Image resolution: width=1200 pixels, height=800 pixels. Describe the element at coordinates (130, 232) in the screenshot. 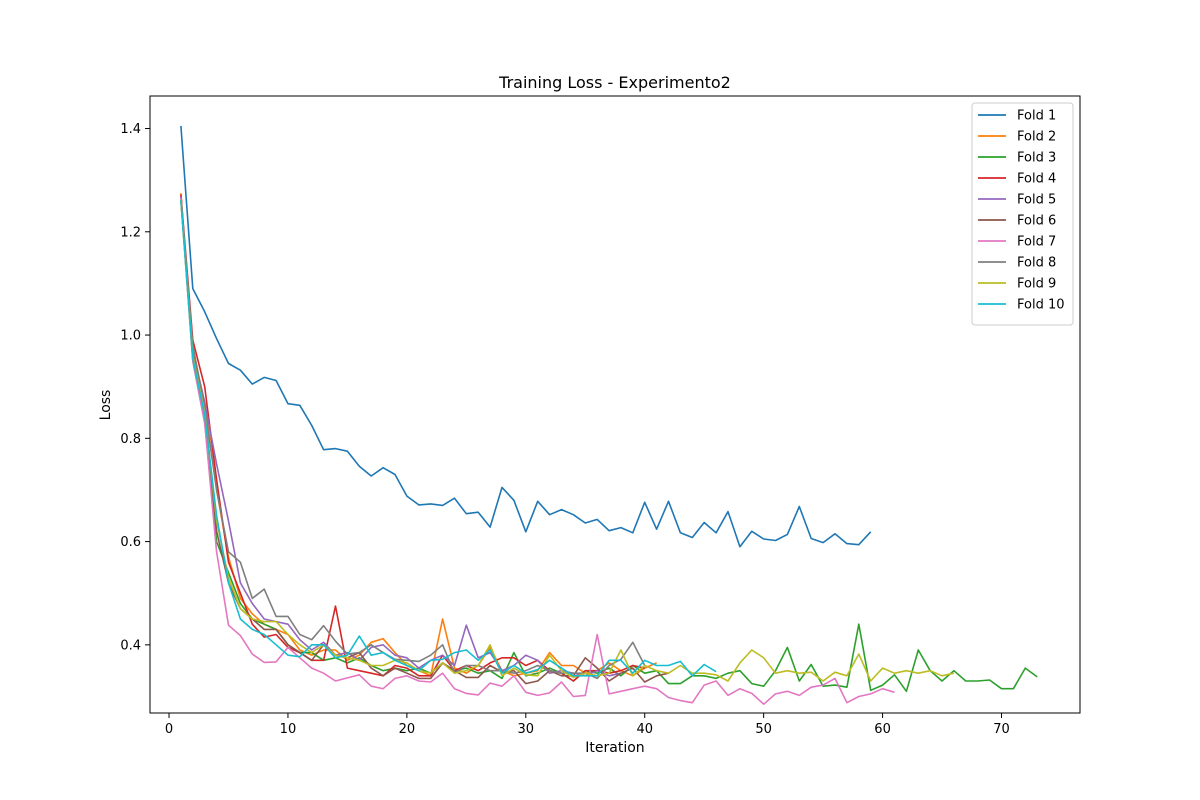

I see `y-tick-label: 1.2` at that location.